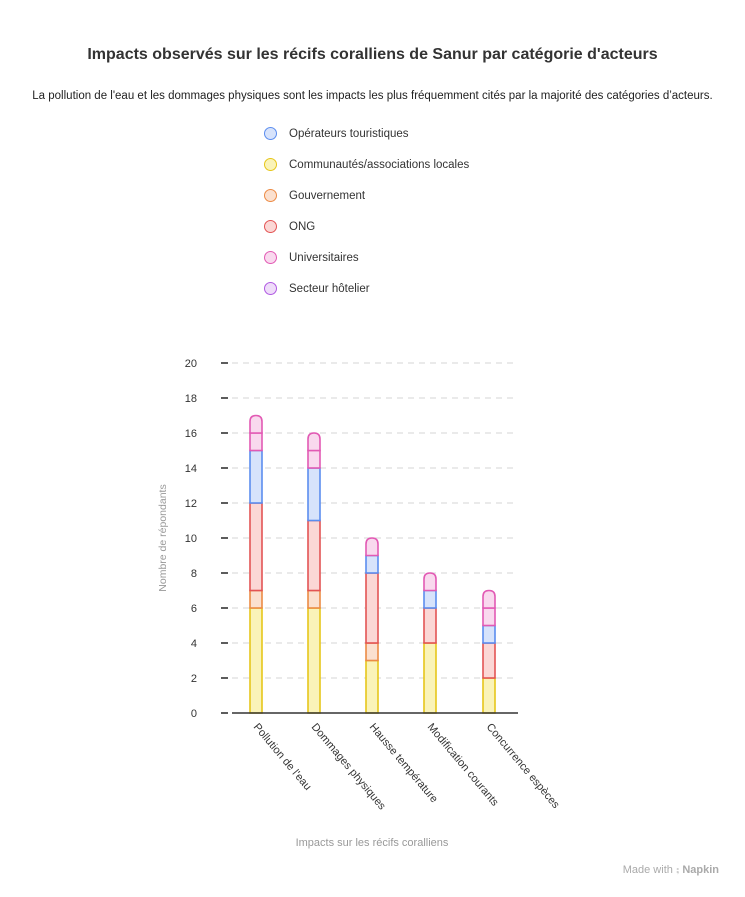 Image resolution: width=745 pixels, height=897 pixels. I want to click on footer-watermark: Made with ⨟ Napkin, so click(671, 870).